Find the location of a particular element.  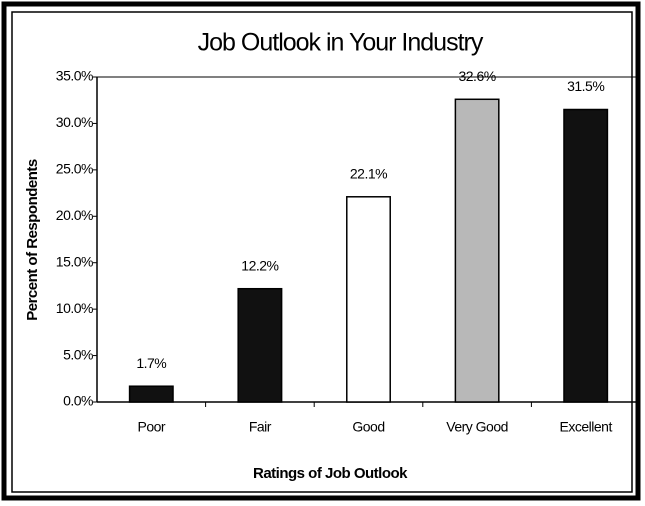

y-tick-label: 30.0% is located at coordinates (74, 122).